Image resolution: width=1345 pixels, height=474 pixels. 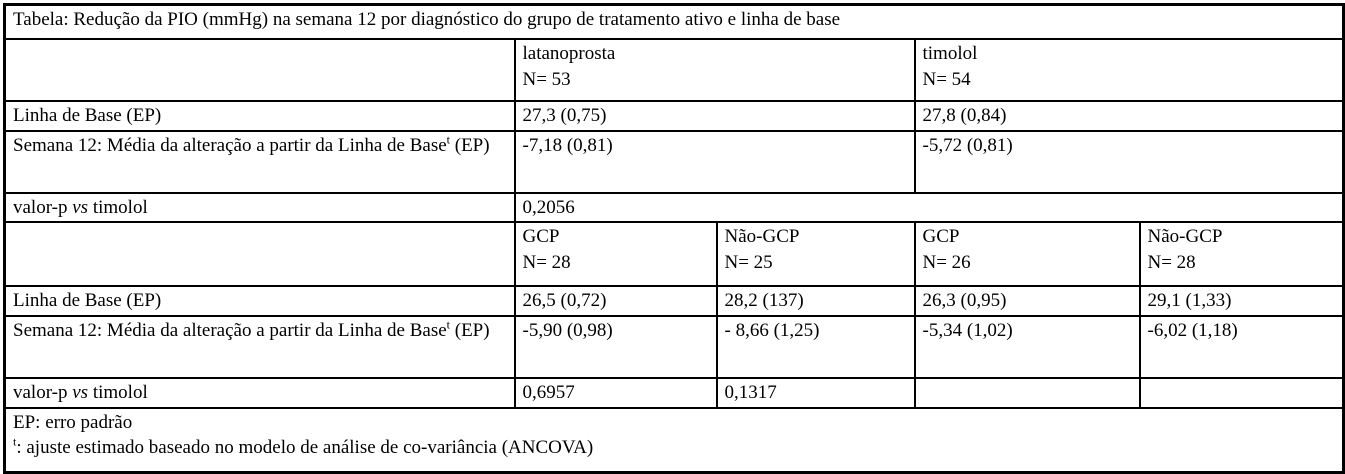 What do you see at coordinates (1185, 237) in the screenshot?
I see `tim-naogcp-name: Não-GCP` at bounding box center [1185, 237].